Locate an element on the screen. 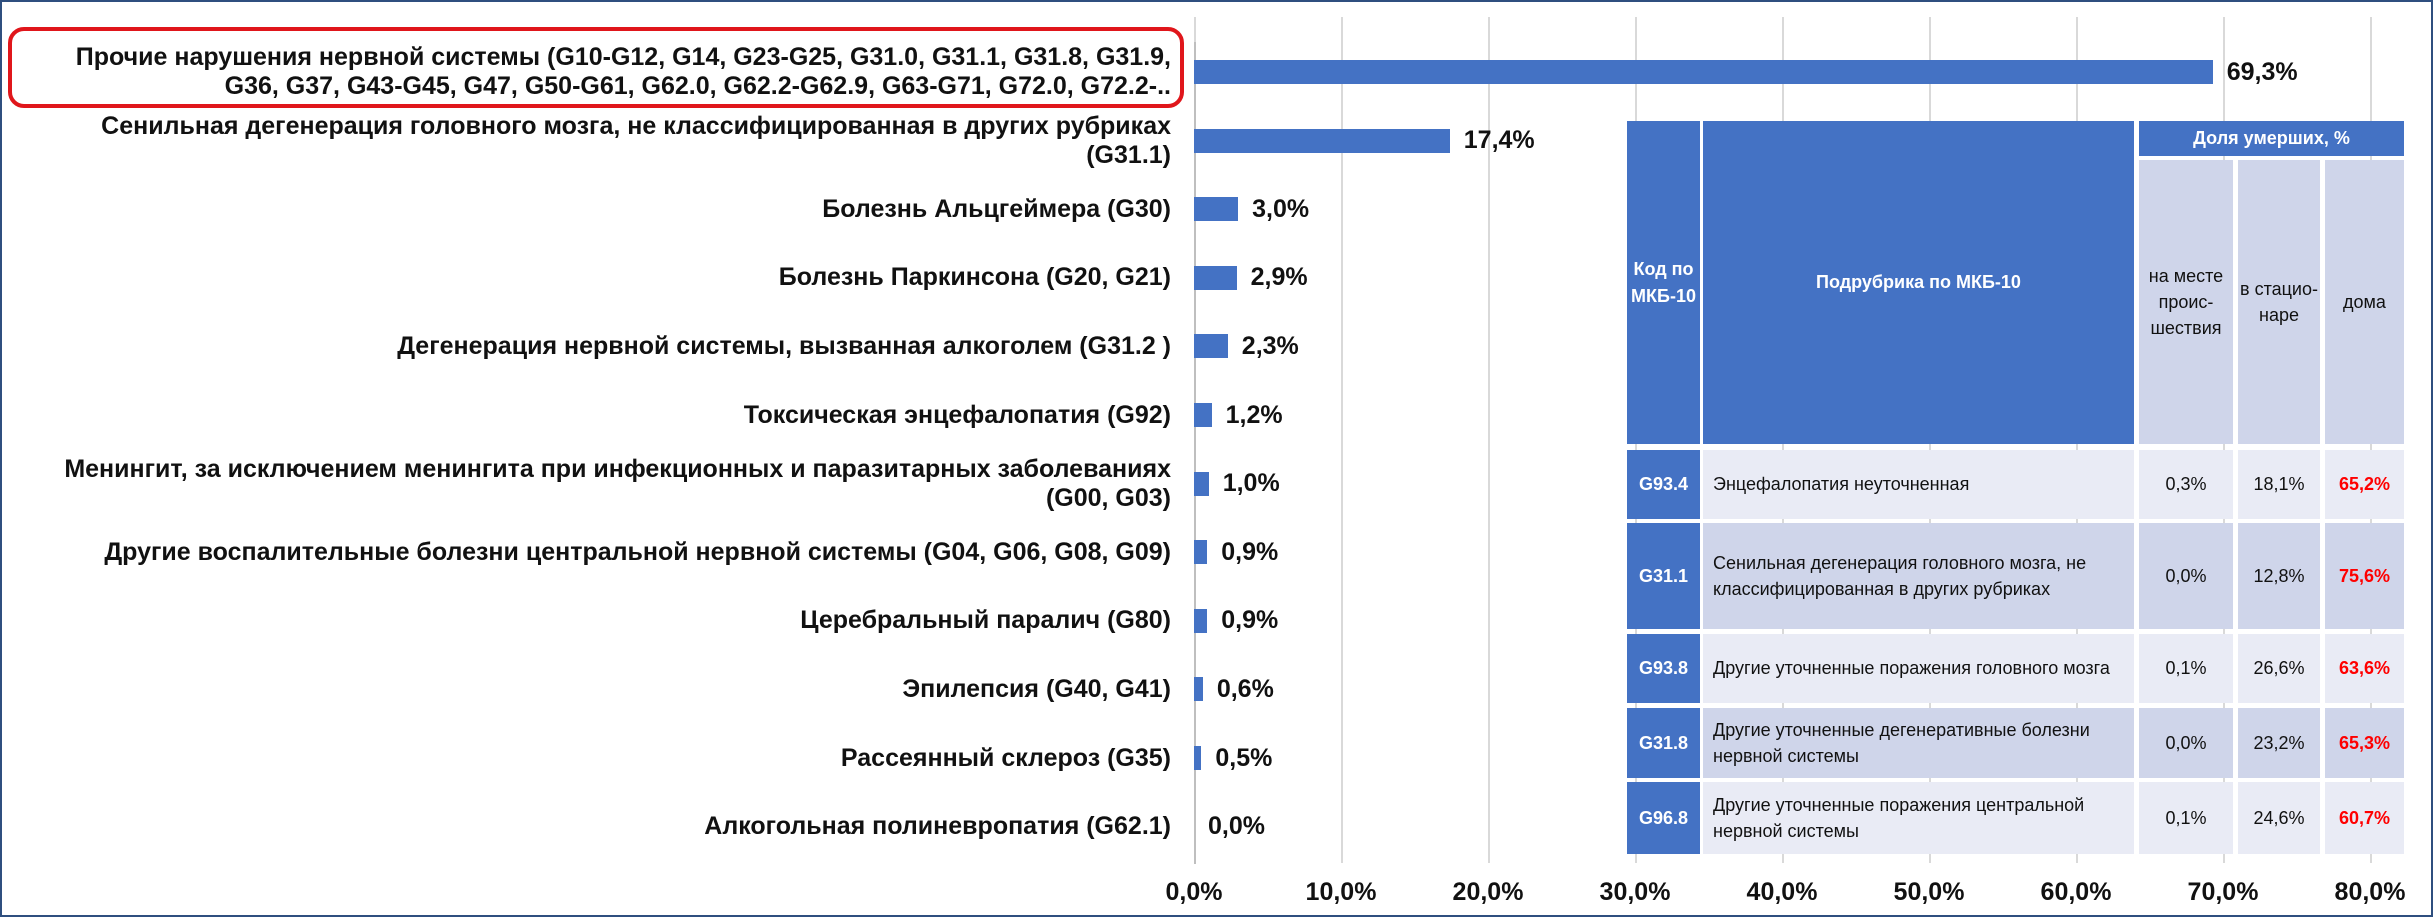 The height and width of the screenshot is (917, 2433). value-label: 0,6% is located at coordinates (1245, 688).